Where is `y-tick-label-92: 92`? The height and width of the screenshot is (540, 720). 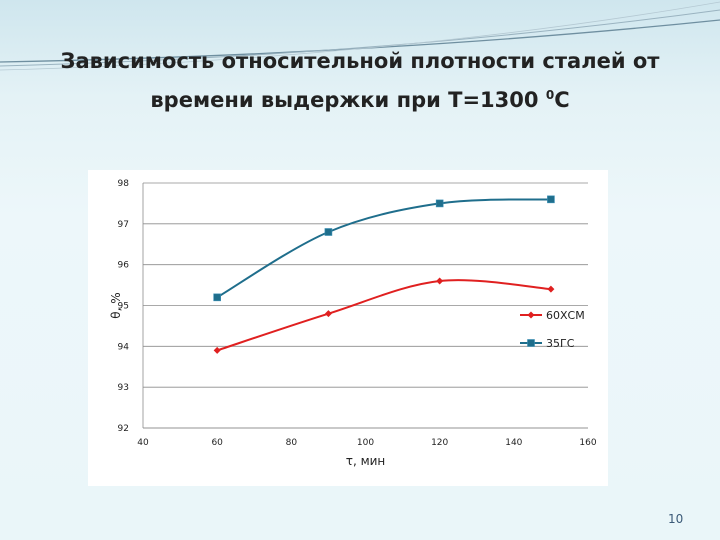
y-tick-label-92: 92 is located at coordinates (123, 429).